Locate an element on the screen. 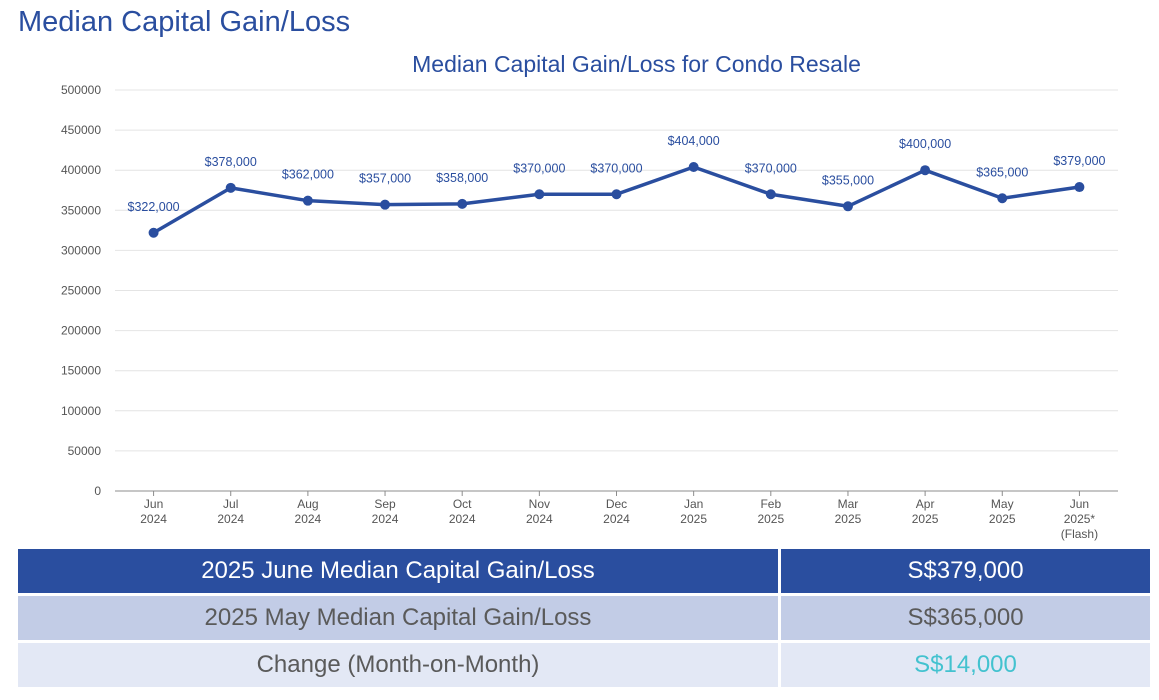 The width and height of the screenshot is (1159, 700). y-tick-label: 200000 is located at coordinates (81, 331).